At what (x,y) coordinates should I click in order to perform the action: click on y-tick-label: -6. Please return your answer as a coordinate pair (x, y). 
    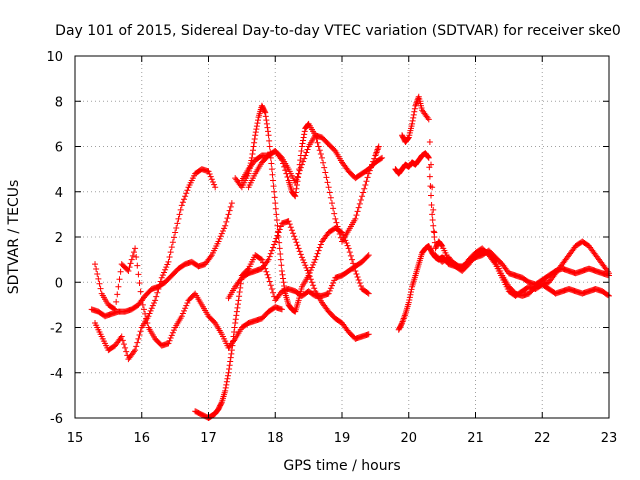
    Looking at the image, I should click on (56, 419).